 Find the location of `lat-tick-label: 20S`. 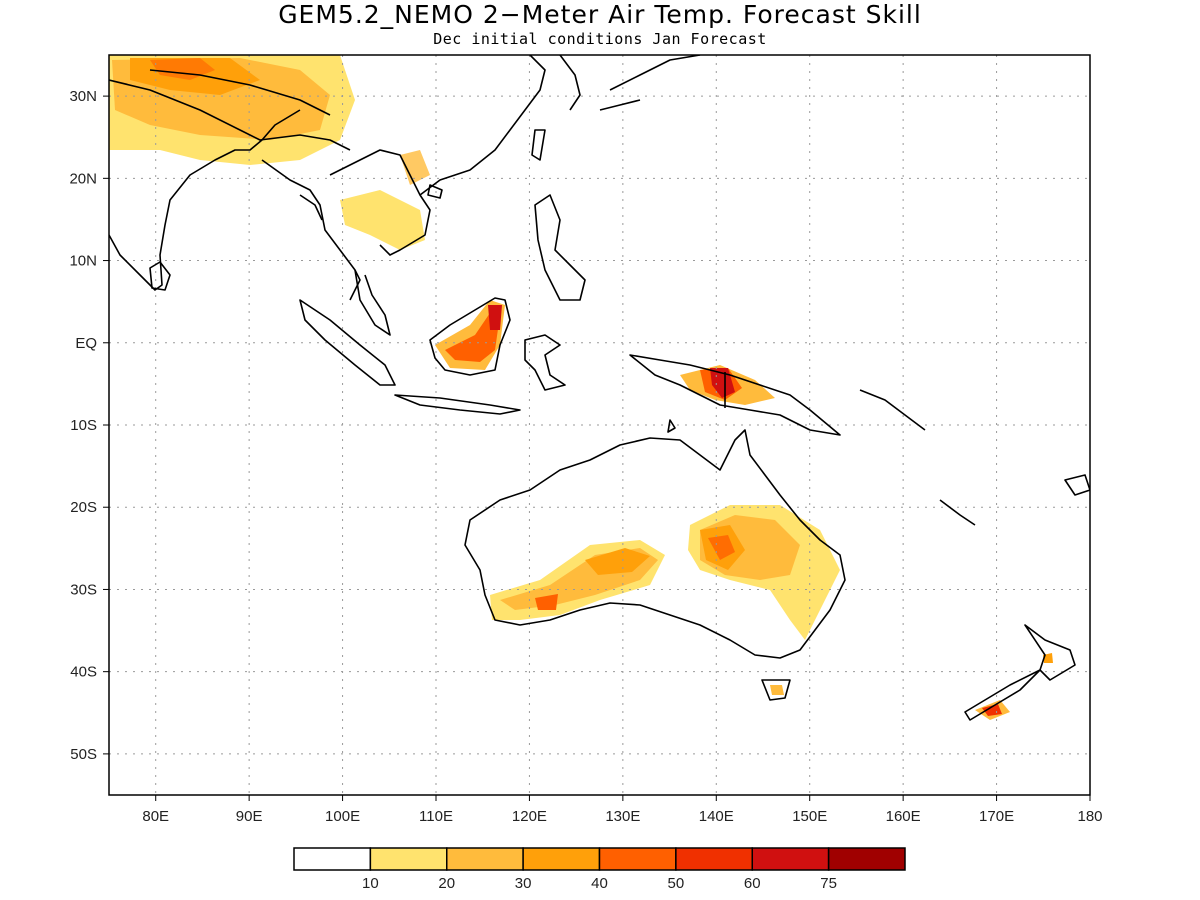

lat-tick-label: 20S is located at coordinates (83, 507).